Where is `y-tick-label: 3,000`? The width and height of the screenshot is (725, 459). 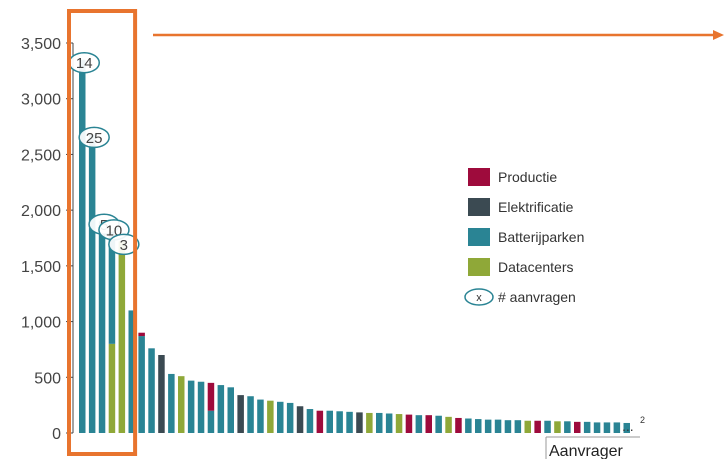 y-tick-label: 3,000 is located at coordinates (41, 100).